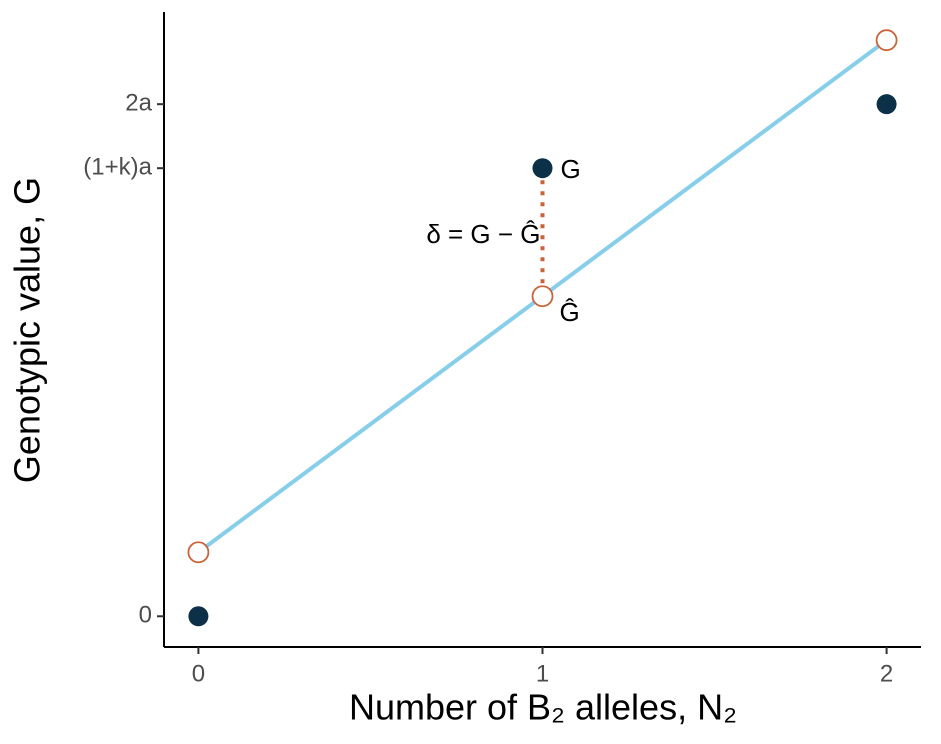 This screenshot has height=744, width=941. I want to click on x-axis-title: Number of B₂ alleles, N₂, so click(543, 707).